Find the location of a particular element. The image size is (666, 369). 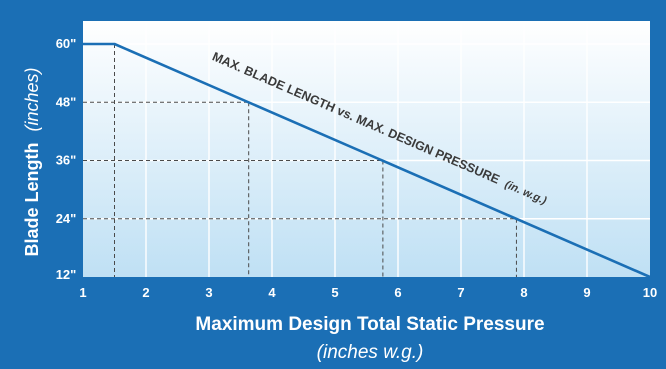

x-tick-label: 8 is located at coordinates (523, 292).